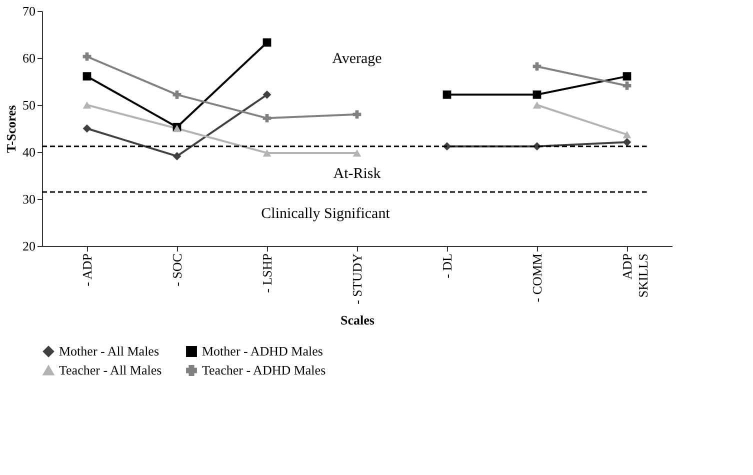 The height and width of the screenshot is (475, 753). I want to click on legend-label: Teacher - All Males, so click(110, 370).